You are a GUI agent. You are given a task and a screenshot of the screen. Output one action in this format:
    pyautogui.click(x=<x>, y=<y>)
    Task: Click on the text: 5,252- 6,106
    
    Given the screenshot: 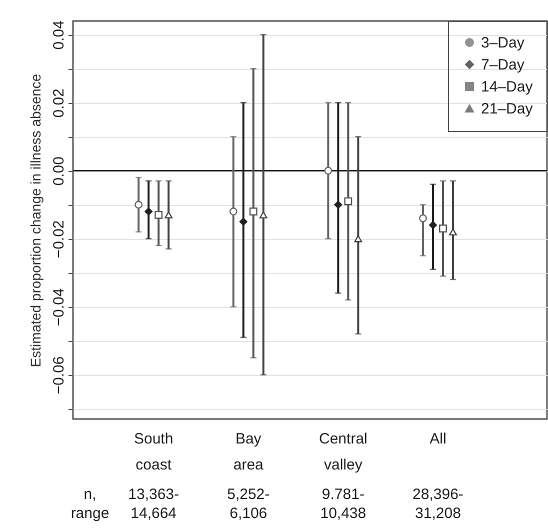 What is the action you would take?
    pyautogui.click(x=248, y=504)
    